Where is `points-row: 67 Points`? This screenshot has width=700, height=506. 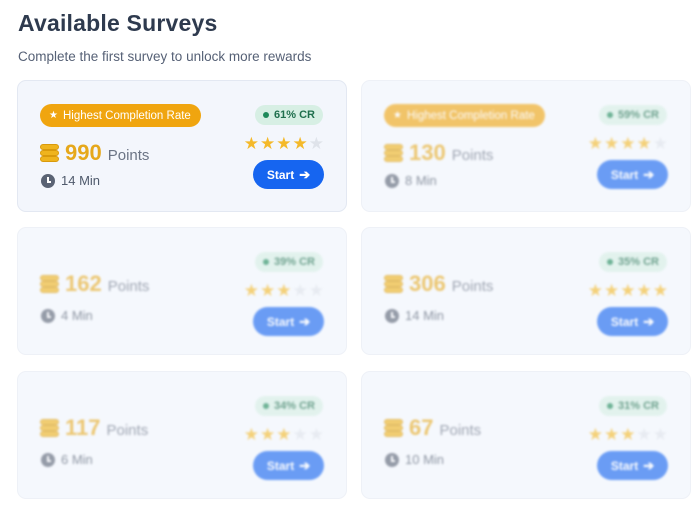
points-row: 67 Points is located at coordinates (432, 428).